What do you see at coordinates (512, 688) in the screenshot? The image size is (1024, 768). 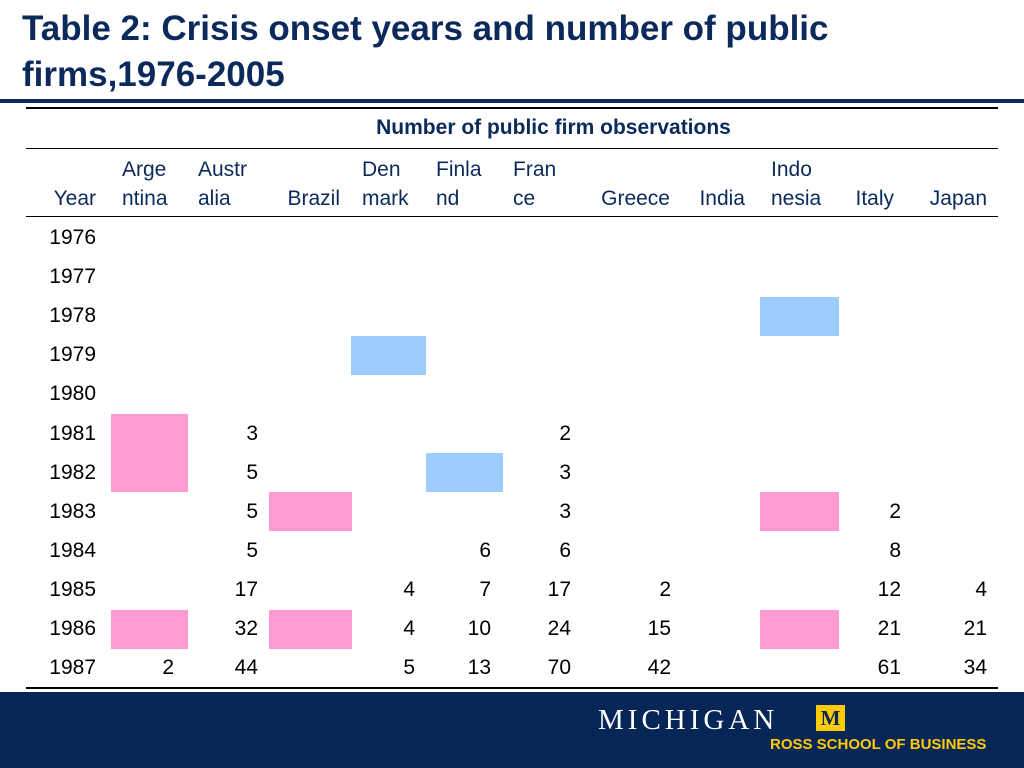 I see `table-bottom-rule` at bounding box center [512, 688].